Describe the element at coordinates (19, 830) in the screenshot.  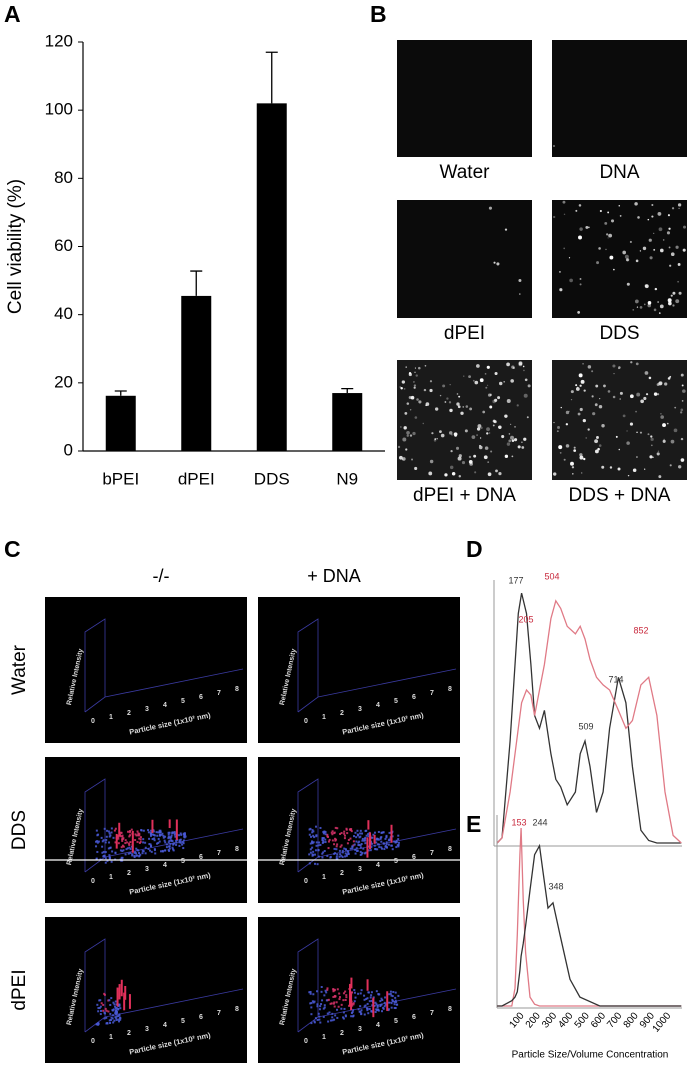
I see `row-label: DDS` at that location.